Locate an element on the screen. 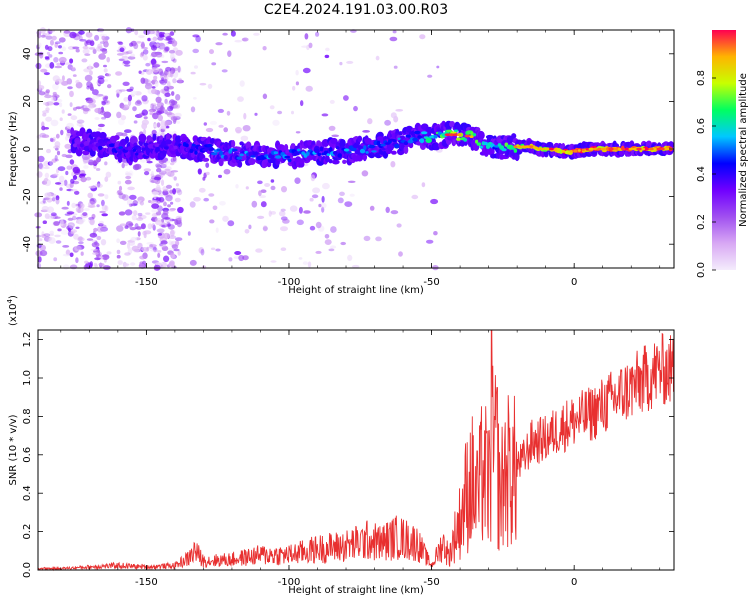 The width and height of the screenshot is (750, 600). x-tick-label: -50 is located at coordinates (431, 282).